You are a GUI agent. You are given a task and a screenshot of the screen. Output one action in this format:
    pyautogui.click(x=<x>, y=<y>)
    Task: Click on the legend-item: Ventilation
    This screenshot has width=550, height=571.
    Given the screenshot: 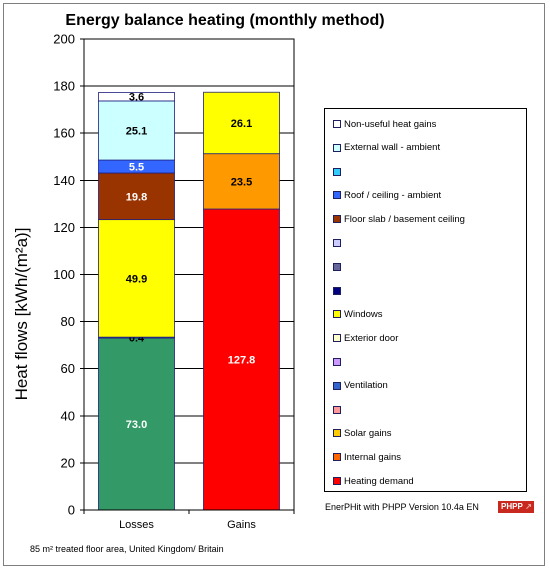 What is the action you would take?
    pyautogui.click(x=360, y=386)
    